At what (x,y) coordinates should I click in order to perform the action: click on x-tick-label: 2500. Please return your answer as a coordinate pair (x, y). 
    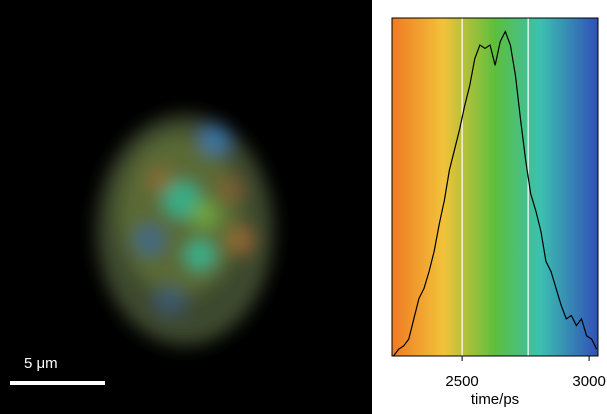
    Looking at the image, I should click on (461, 381).